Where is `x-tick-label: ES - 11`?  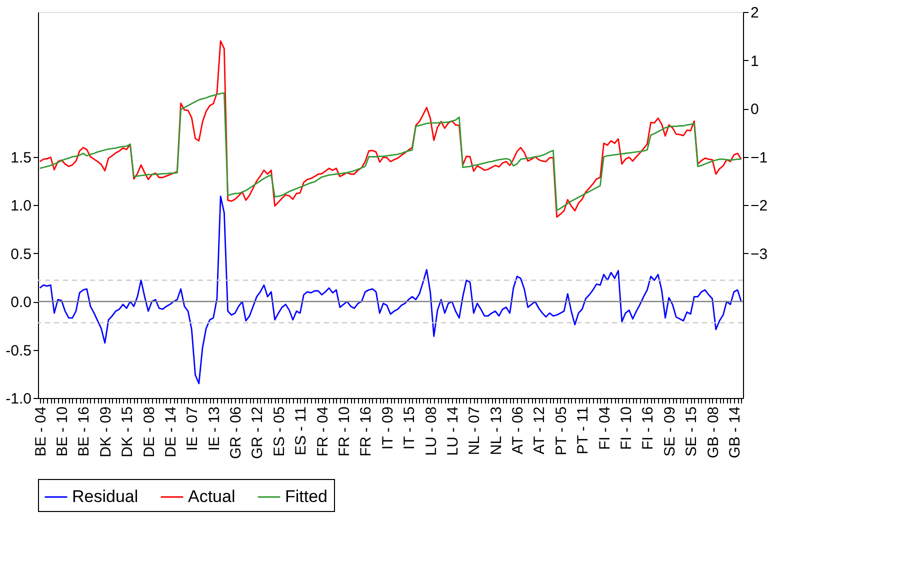
x-tick-label: ES - 11 is located at coordinates (301, 431).